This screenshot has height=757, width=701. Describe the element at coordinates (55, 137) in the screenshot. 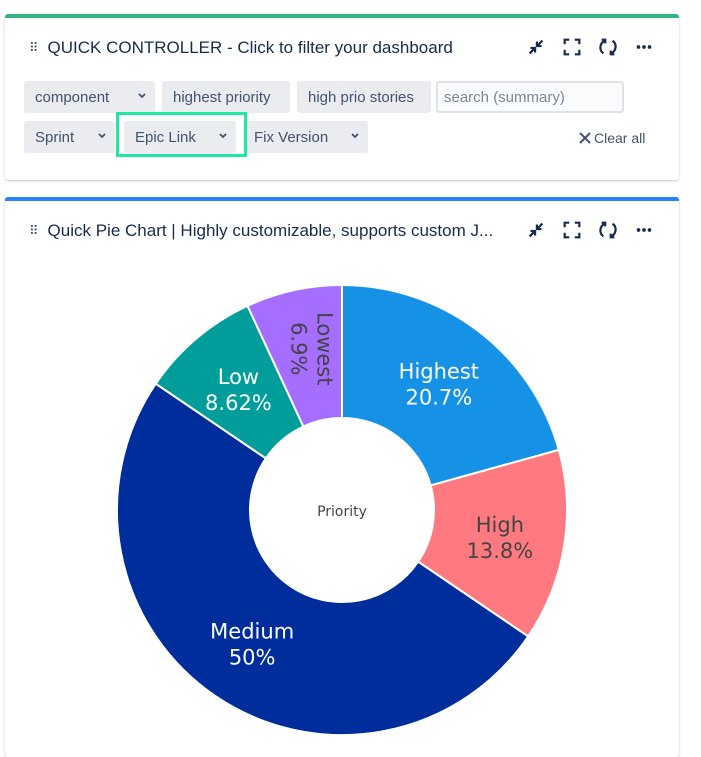

I see `filter-label: Sprint` at that location.